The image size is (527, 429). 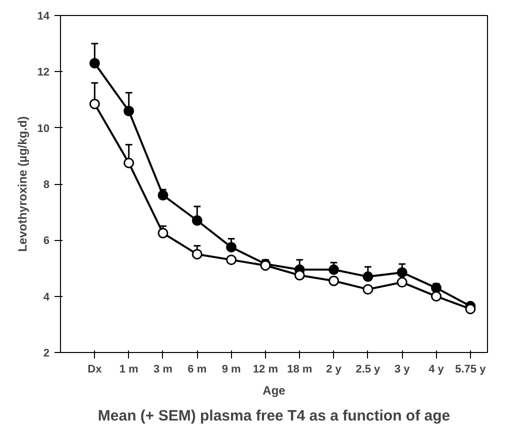 What do you see at coordinates (436, 370) in the screenshot?
I see `x-tick-label: 4 y` at bounding box center [436, 370].